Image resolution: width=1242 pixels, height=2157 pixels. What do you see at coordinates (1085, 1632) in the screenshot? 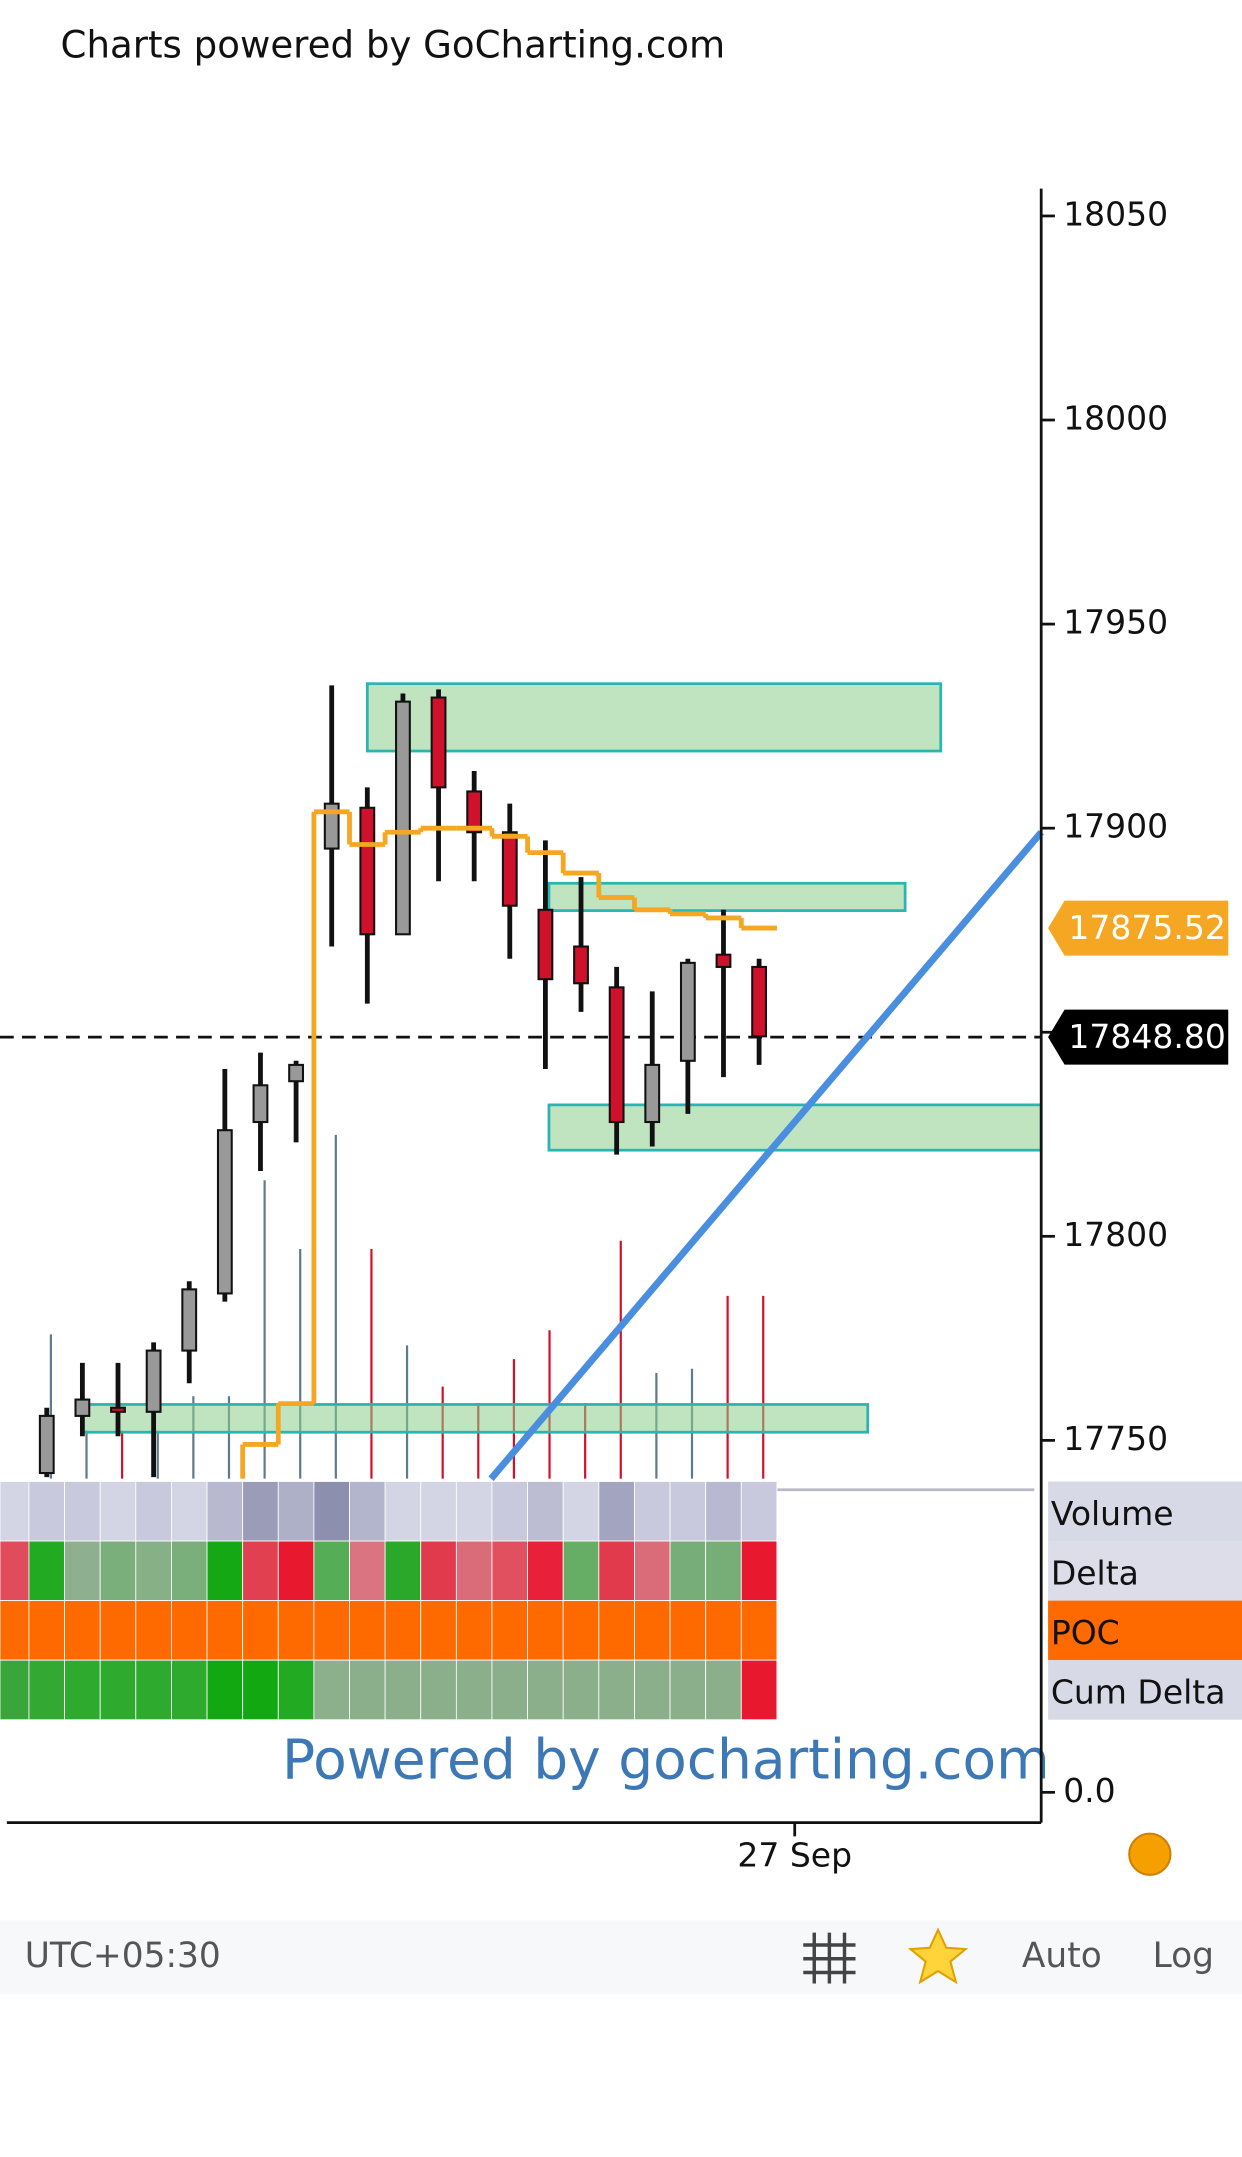
I see `row-label: POC` at bounding box center [1085, 1632].